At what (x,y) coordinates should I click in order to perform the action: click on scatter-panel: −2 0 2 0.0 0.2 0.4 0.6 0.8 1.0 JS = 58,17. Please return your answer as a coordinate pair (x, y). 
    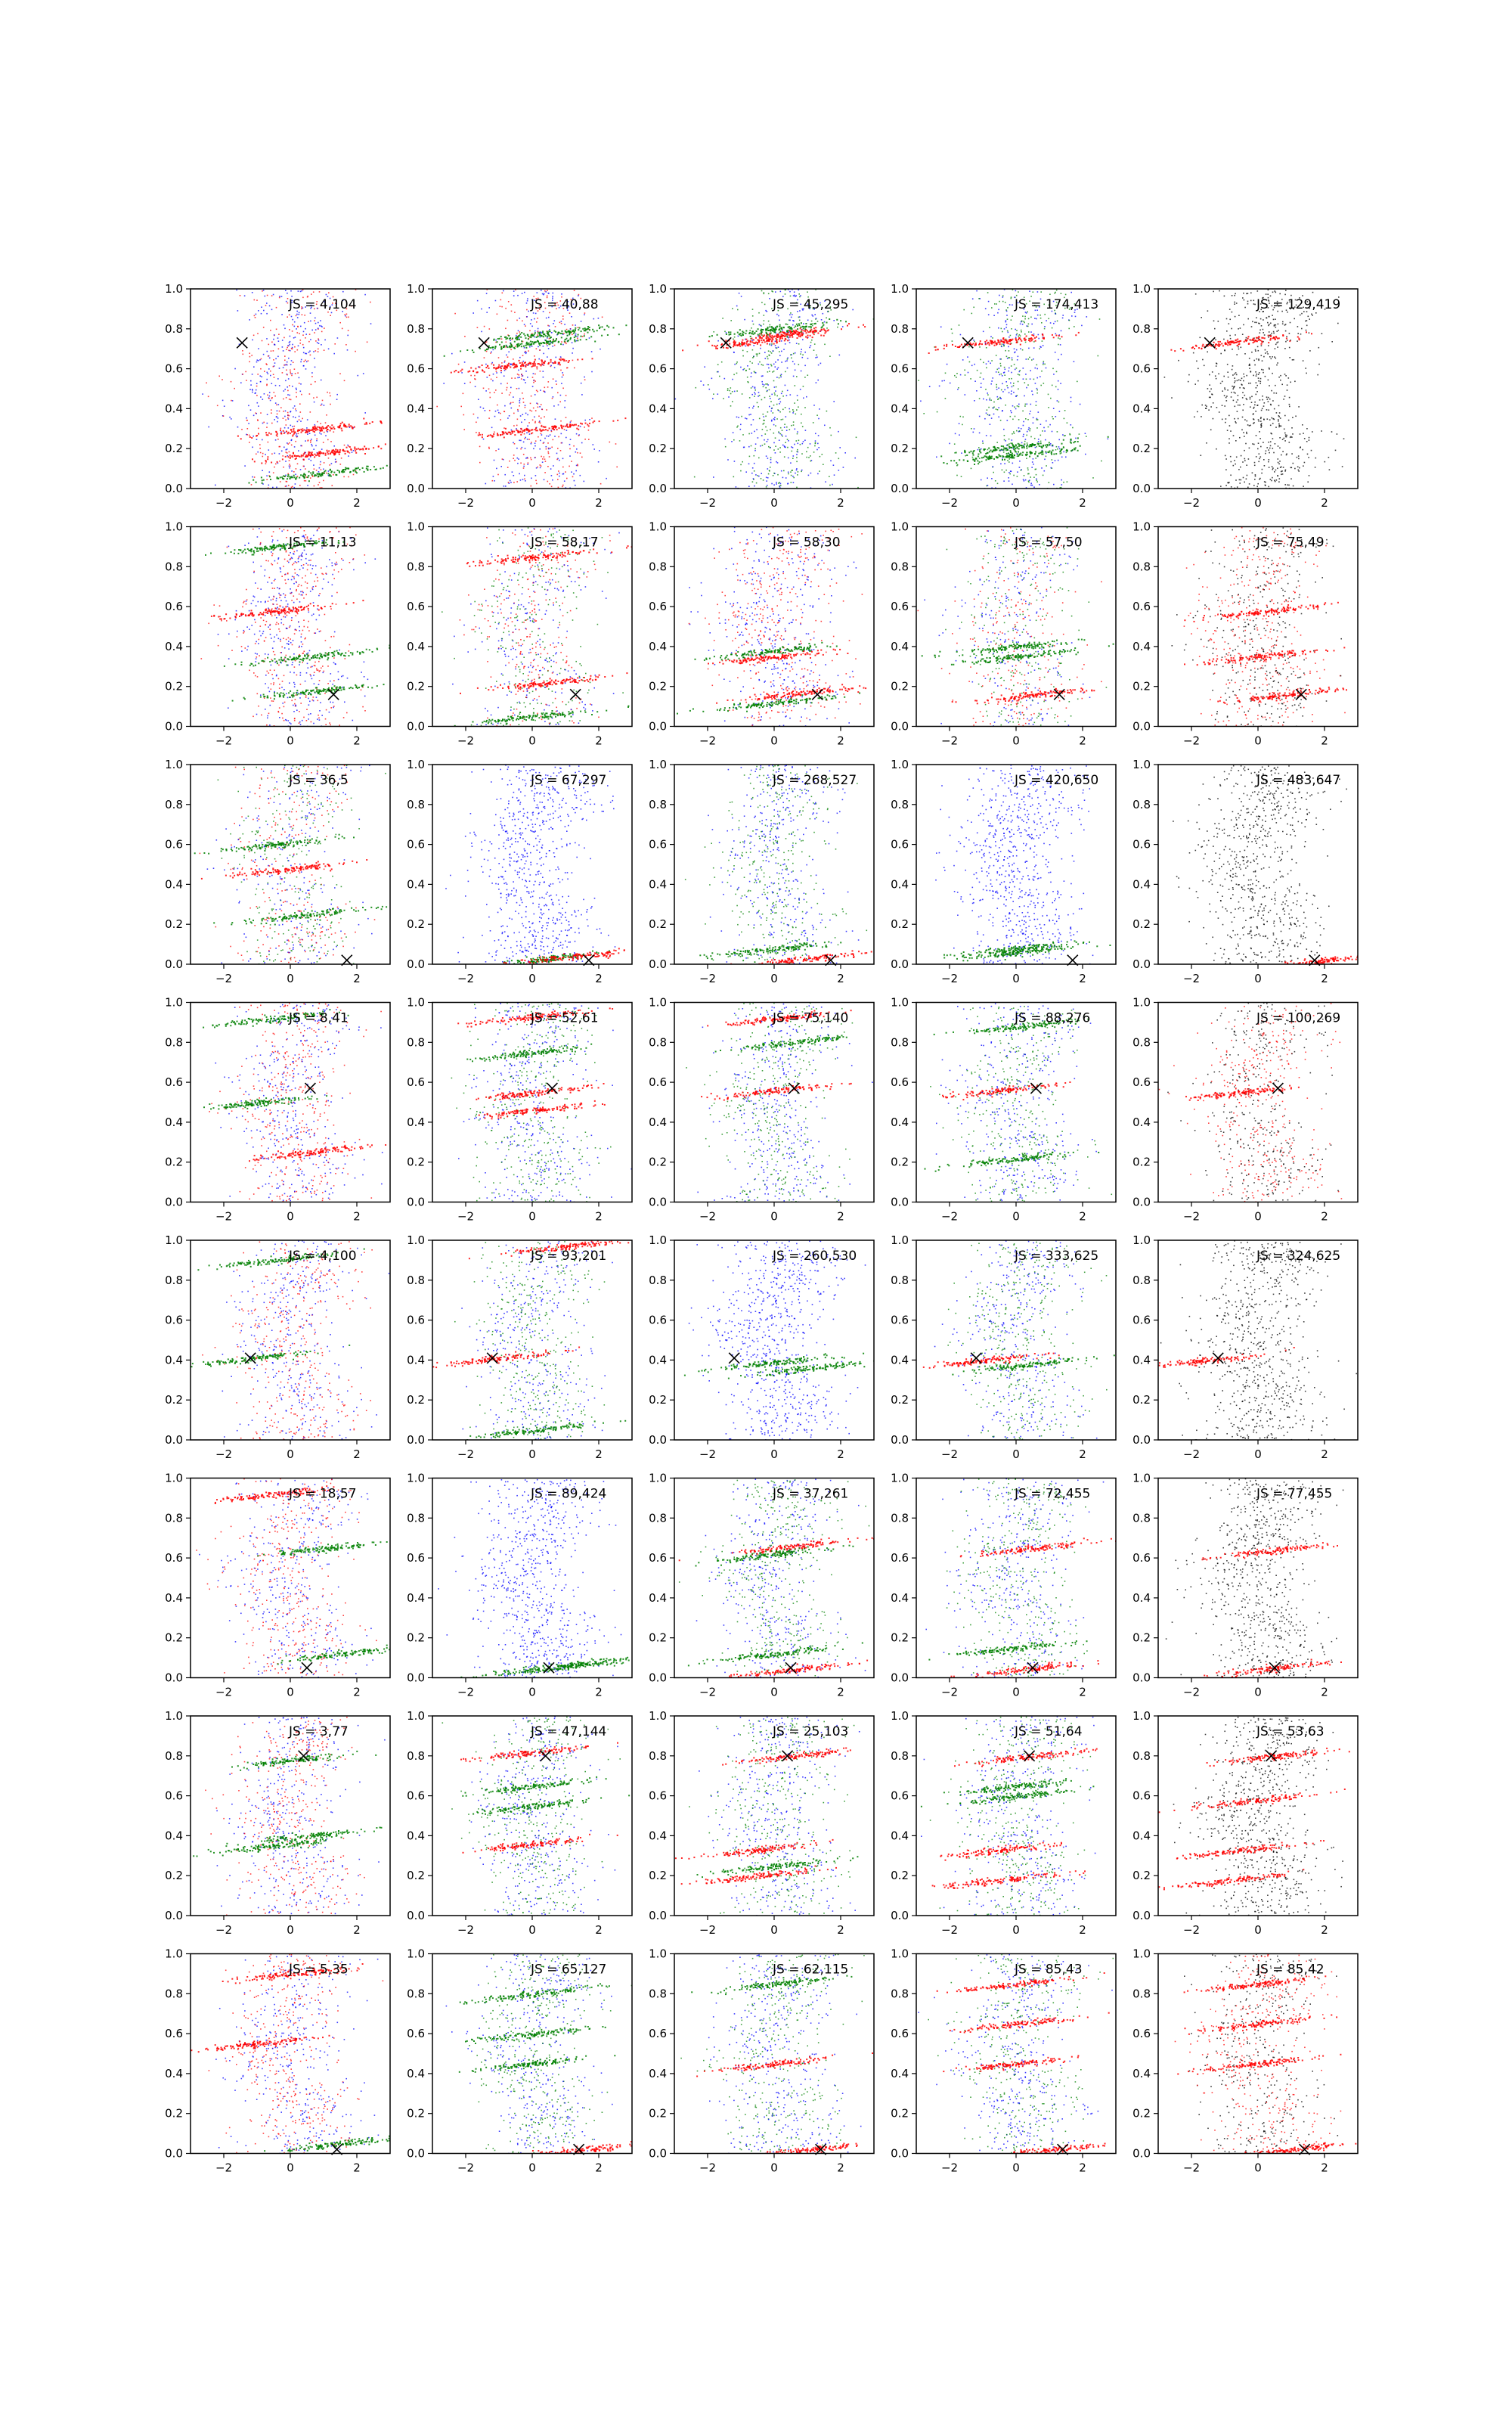
    Looking at the image, I should click on (520, 634).